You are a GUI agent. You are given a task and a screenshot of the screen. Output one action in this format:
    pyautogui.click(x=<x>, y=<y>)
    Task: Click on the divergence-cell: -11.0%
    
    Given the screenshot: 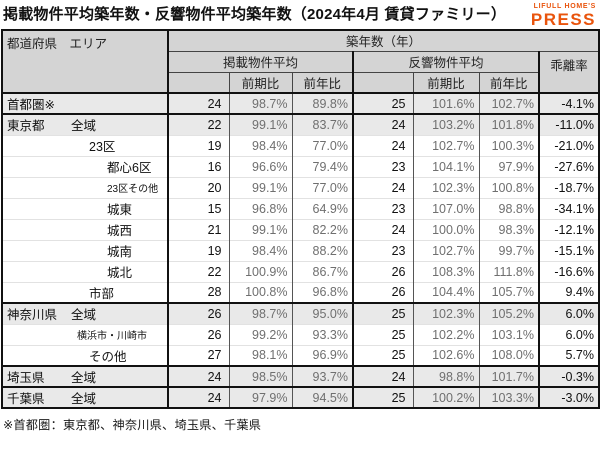 What is the action you would take?
    pyautogui.click(x=568, y=124)
    